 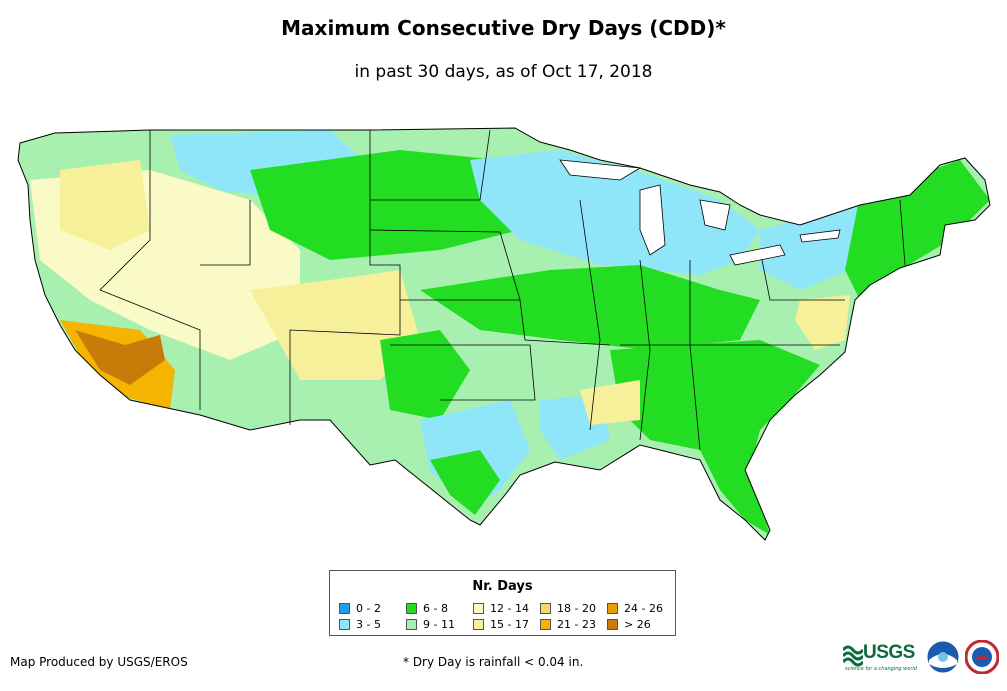 What do you see at coordinates (822, 322) in the screenshot?
I see `zone-15-17-mid-atlantic` at bounding box center [822, 322].